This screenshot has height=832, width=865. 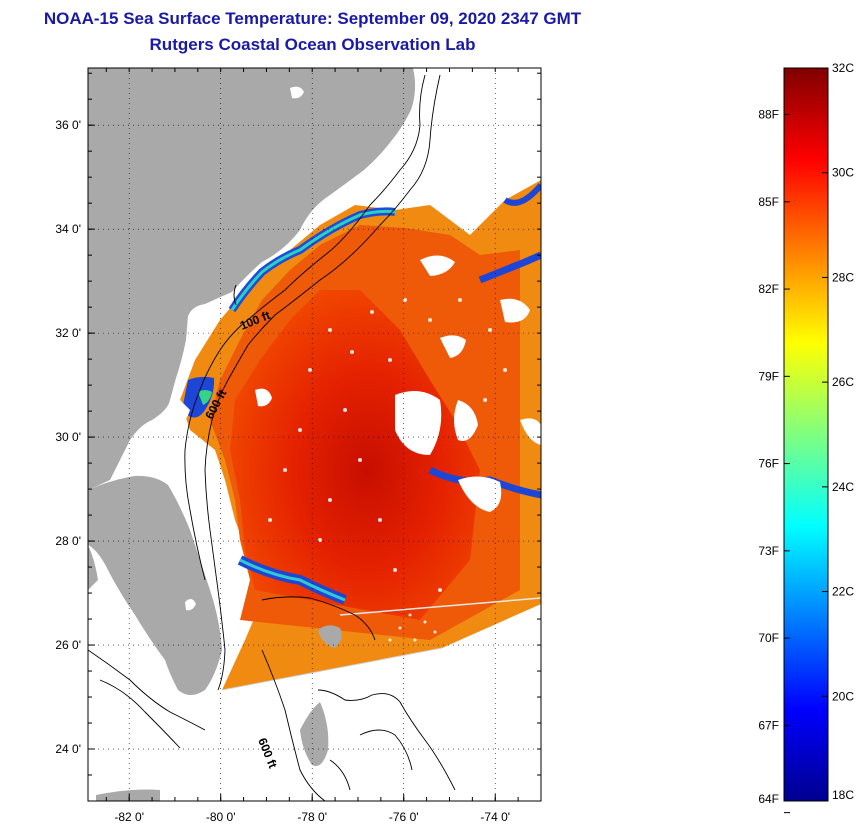 I want to click on lat-tick-label: 28 0', so click(x=68, y=541).